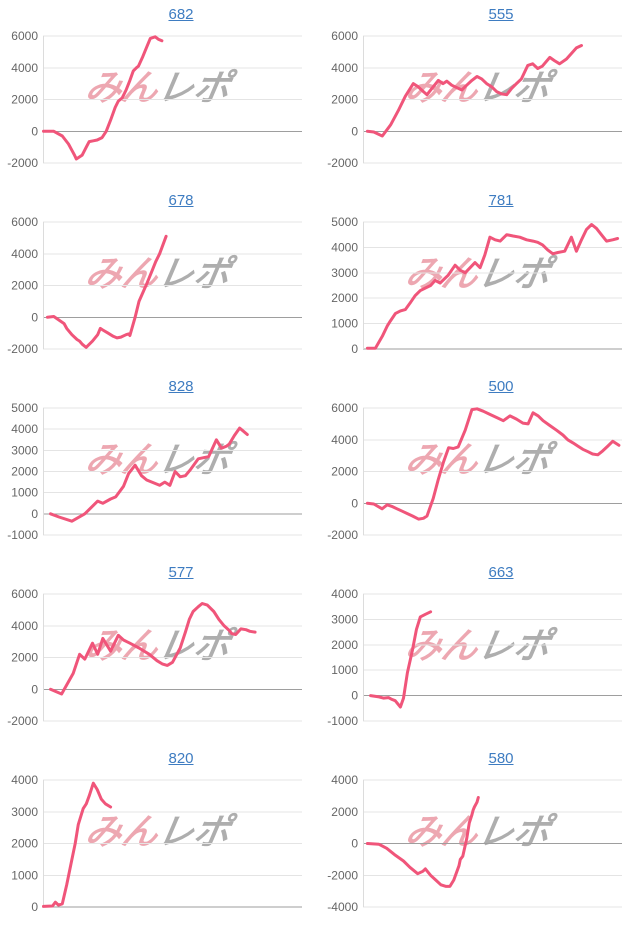 This screenshot has width=640, height=931. I want to click on chart-panel: 820 みんレポ 4000 3000 2000 1000 0, so click(160, 837).